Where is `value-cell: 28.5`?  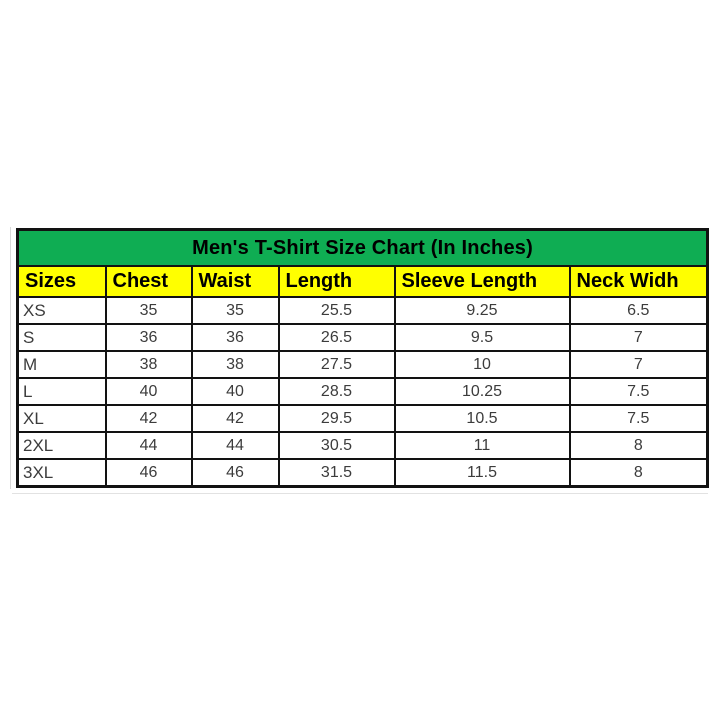
value-cell: 28.5 is located at coordinates (336, 391).